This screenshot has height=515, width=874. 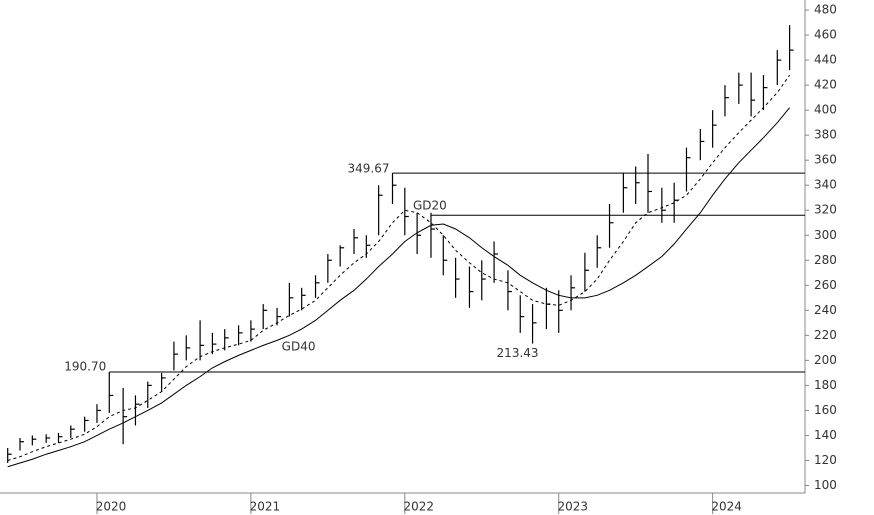 What do you see at coordinates (825, 310) in the screenshot?
I see `y-tick-label: 240` at bounding box center [825, 310].